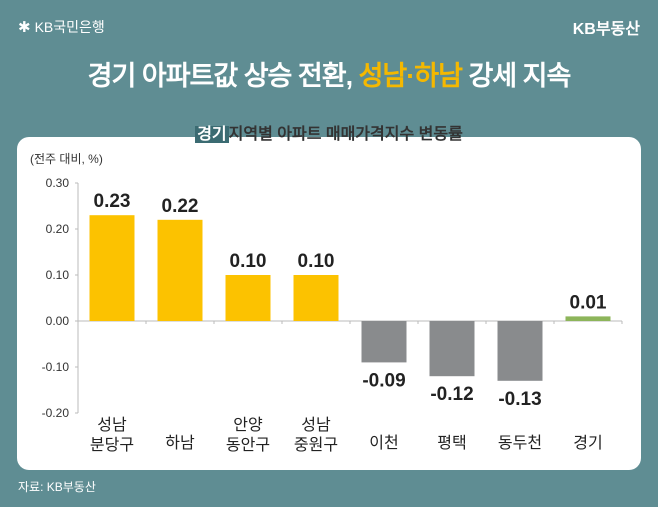  I want to click on x-tick-label: 하남, so click(180, 443).